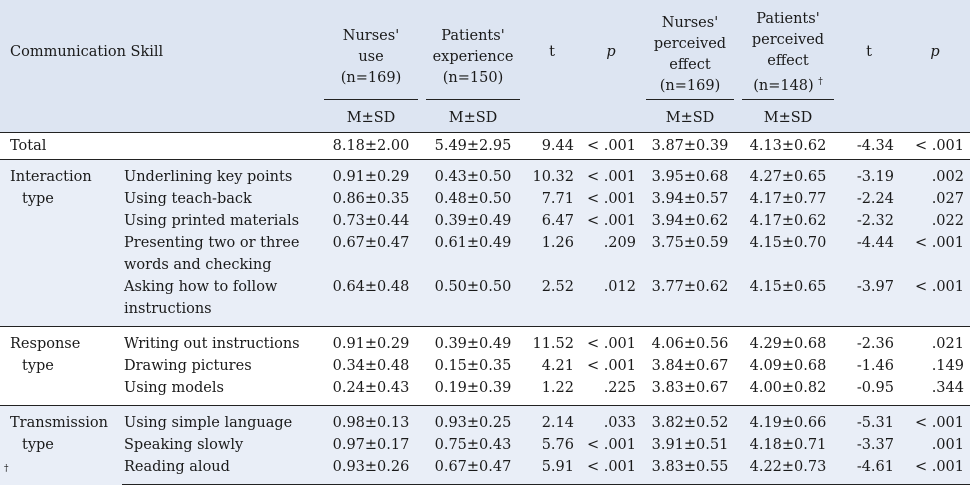 The height and width of the screenshot is (485, 970). I want to click on footnote: †, so click(6, 469).